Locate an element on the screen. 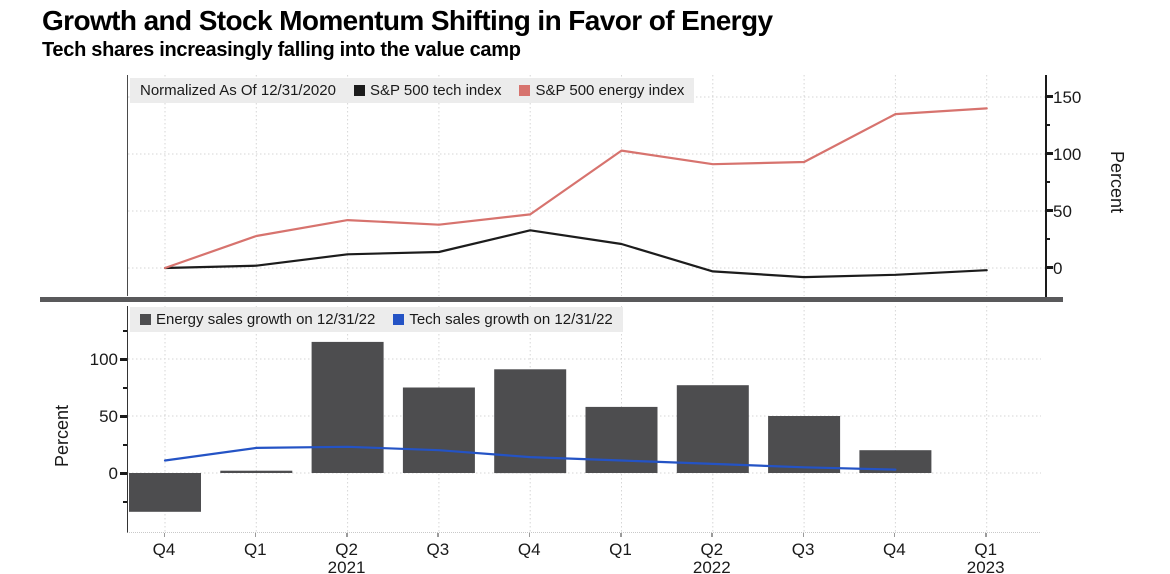  tech-index-swatch-icon is located at coordinates (359, 90).